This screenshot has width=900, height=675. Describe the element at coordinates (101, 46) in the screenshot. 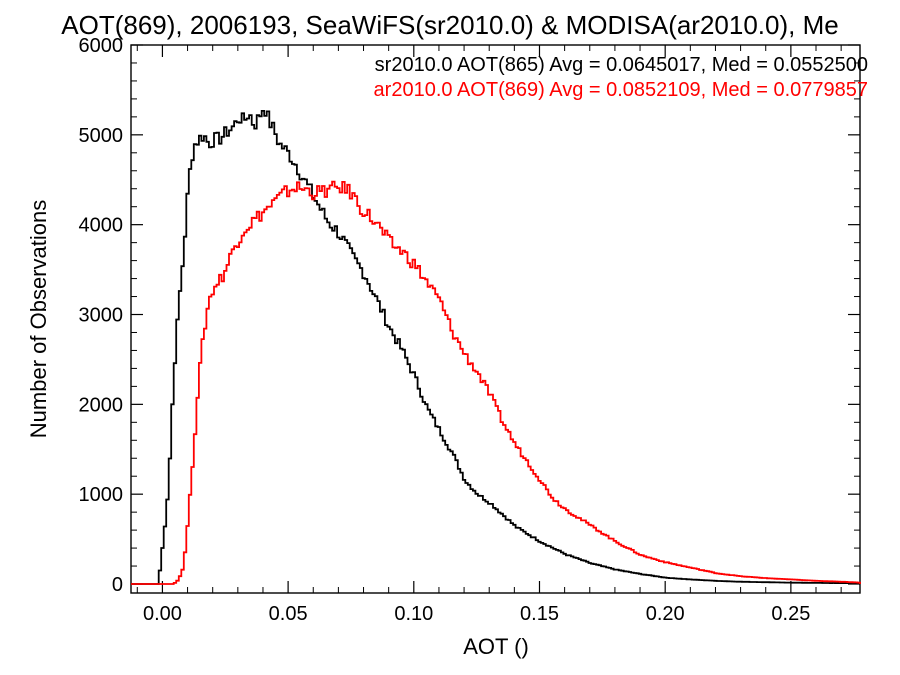

I see `y-tick-label: 6000` at that location.